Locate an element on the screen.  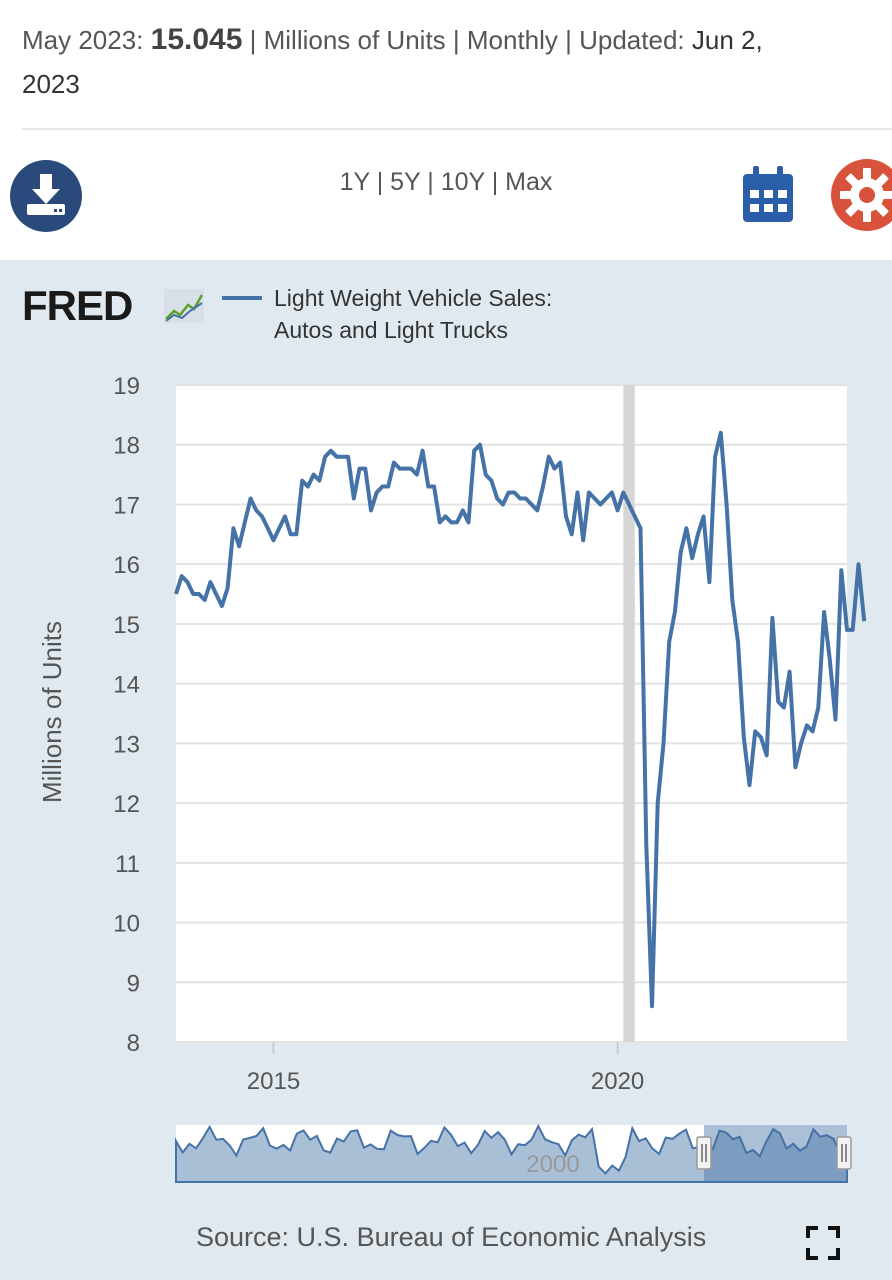
fred-logo: FRED is located at coordinates (114, 307).